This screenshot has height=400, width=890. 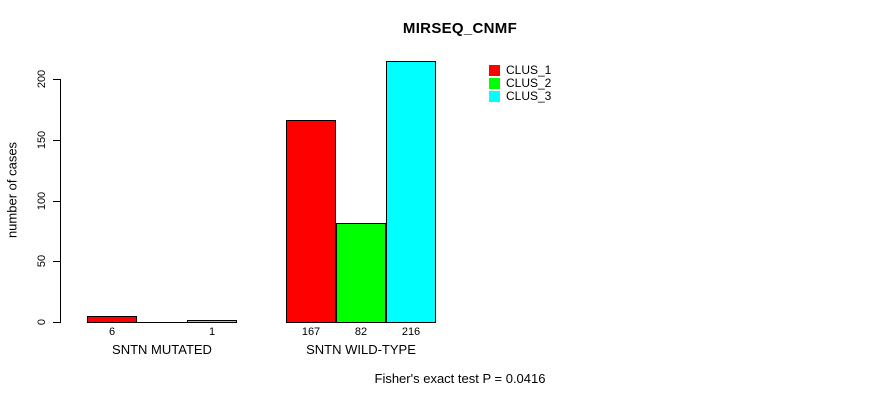 I want to click on bar-clus-3-sntn-wild-type, so click(x=411, y=192).